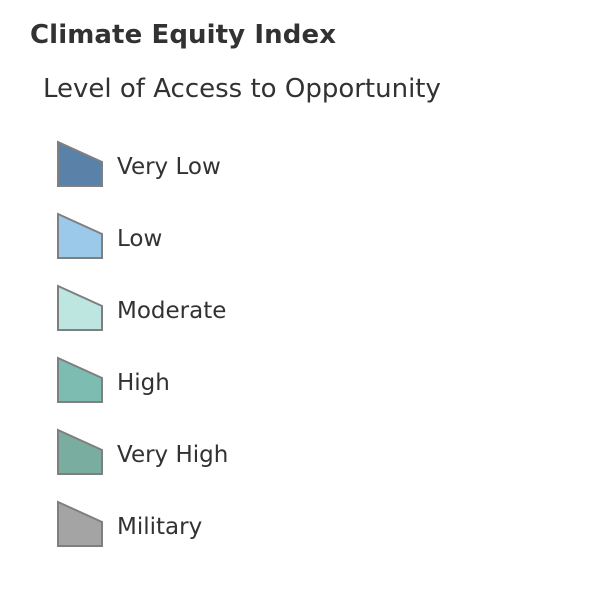 The height and width of the screenshot is (598, 590). I want to click on legend-item-label: Very High, so click(173, 455).